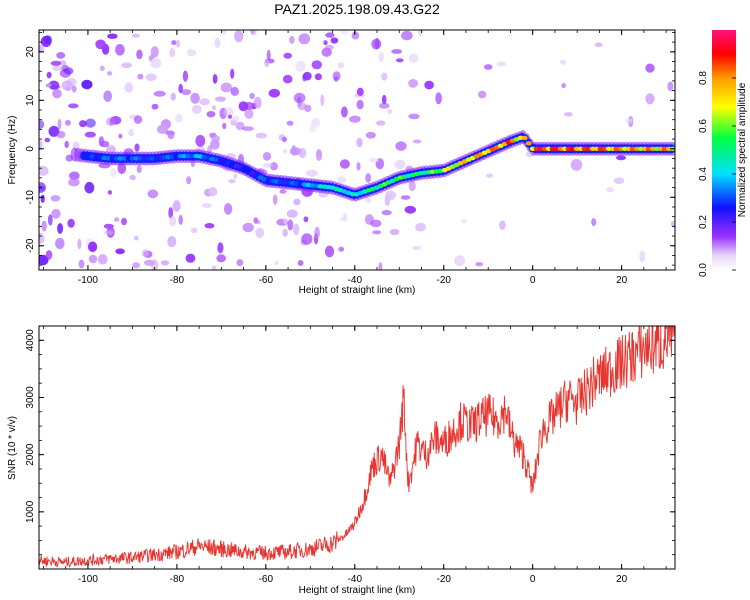 Image resolution: width=750 pixels, height=600 pixels. I want to click on x-tick-label: -20, so click(444, 280).